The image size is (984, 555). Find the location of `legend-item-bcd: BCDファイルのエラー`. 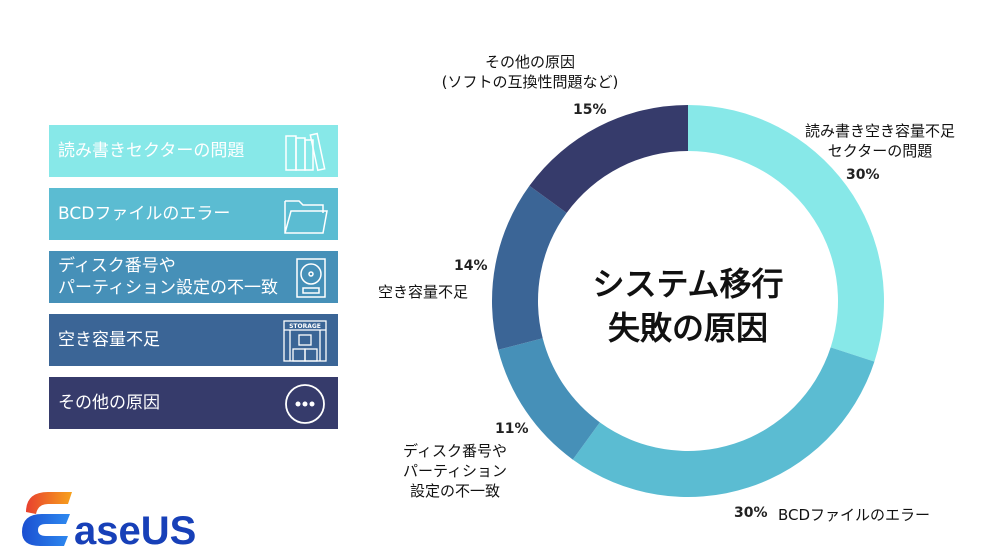

legend-item-bcd: BCDファイルのエラー is located at coordinates (193, 214).